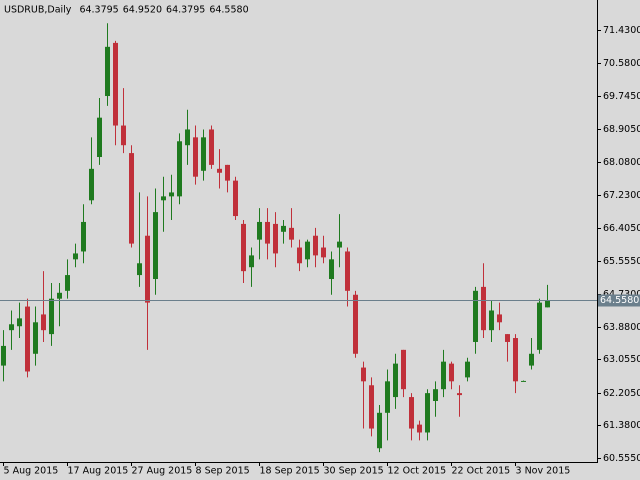 This screenshot has width=640, height=480. I want to click on x-tick-label: 27 Aug 2015, so click(162, 471).